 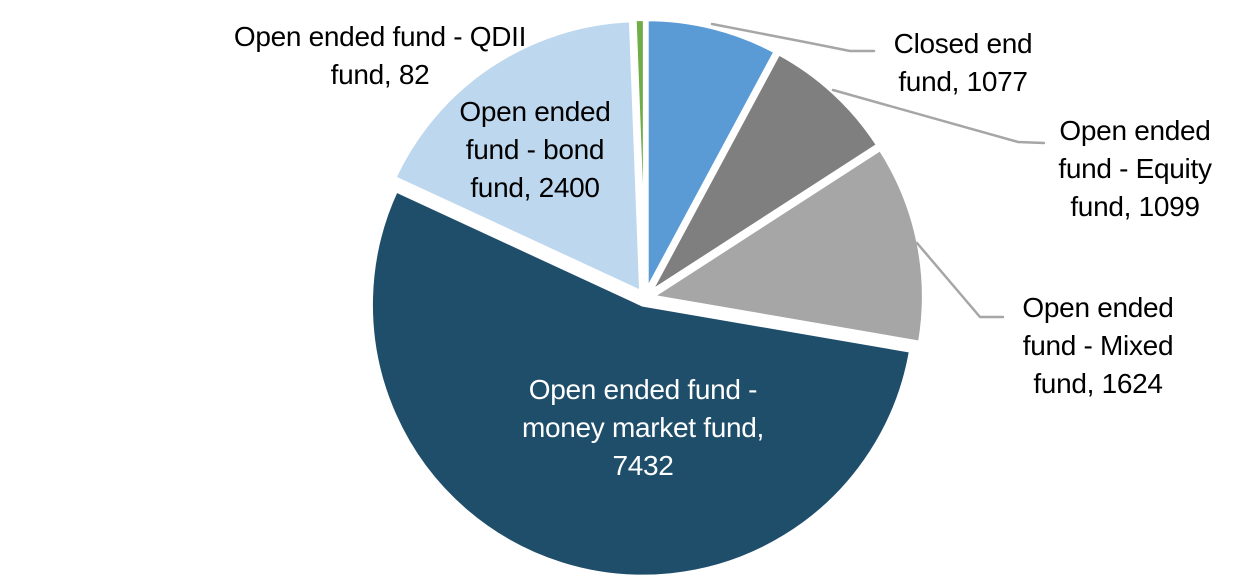 I want to click on data-label-line: fund, 1077, so click(x=963, y=81).